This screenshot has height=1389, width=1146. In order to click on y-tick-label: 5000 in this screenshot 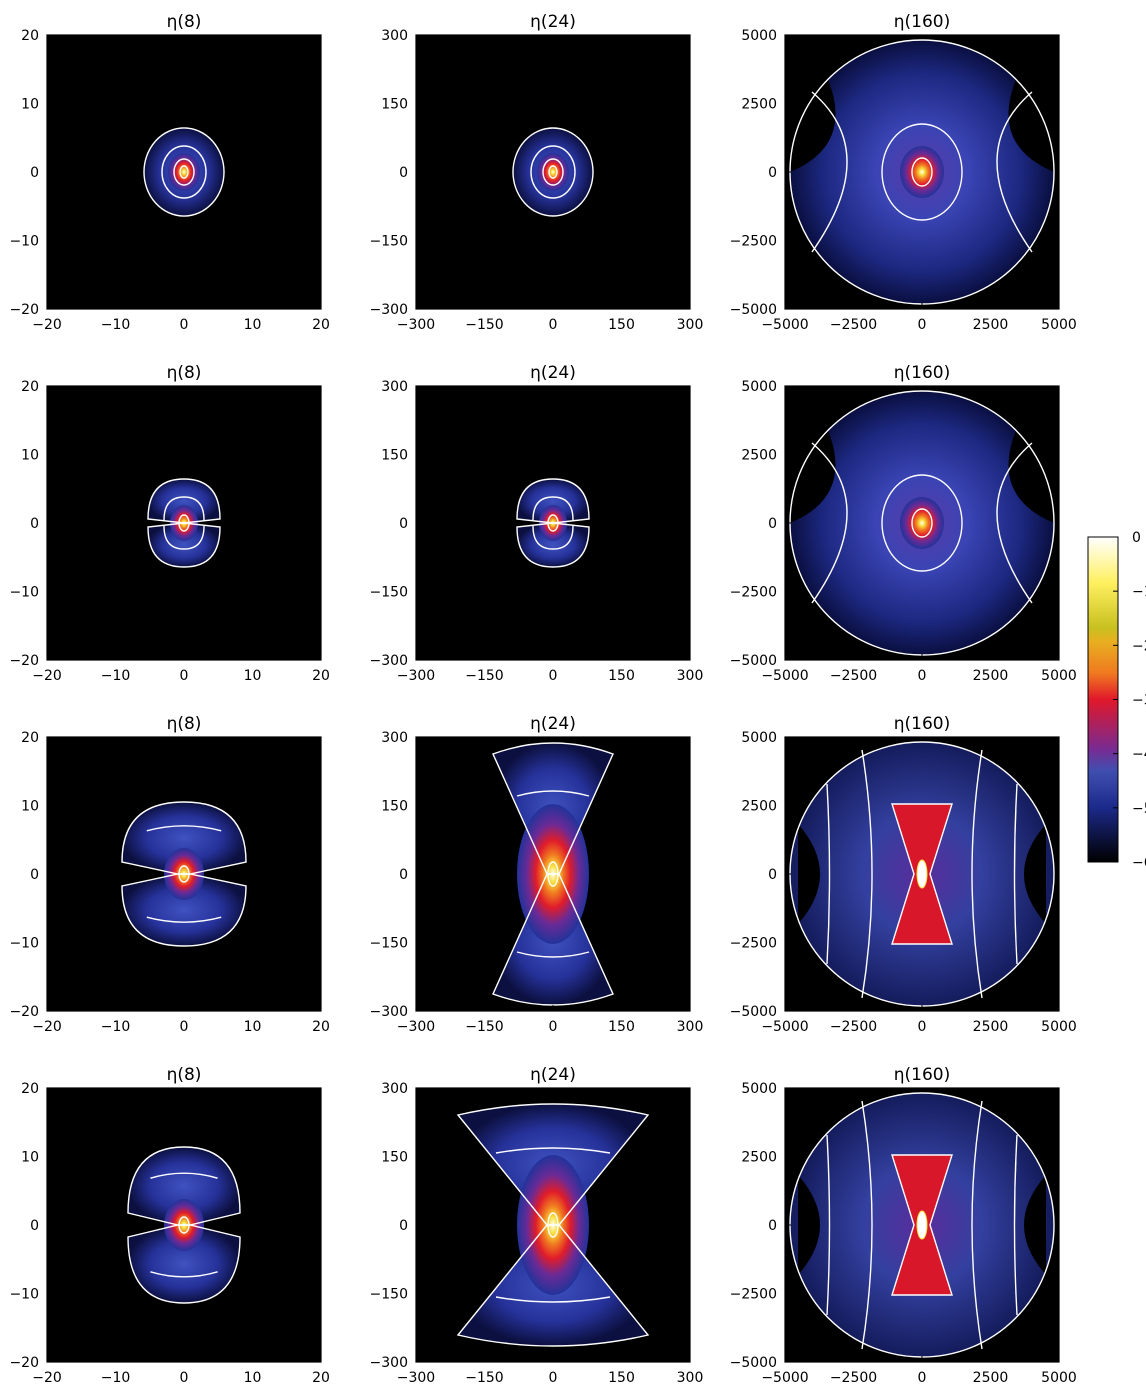, I will do `click(759, 738)`.